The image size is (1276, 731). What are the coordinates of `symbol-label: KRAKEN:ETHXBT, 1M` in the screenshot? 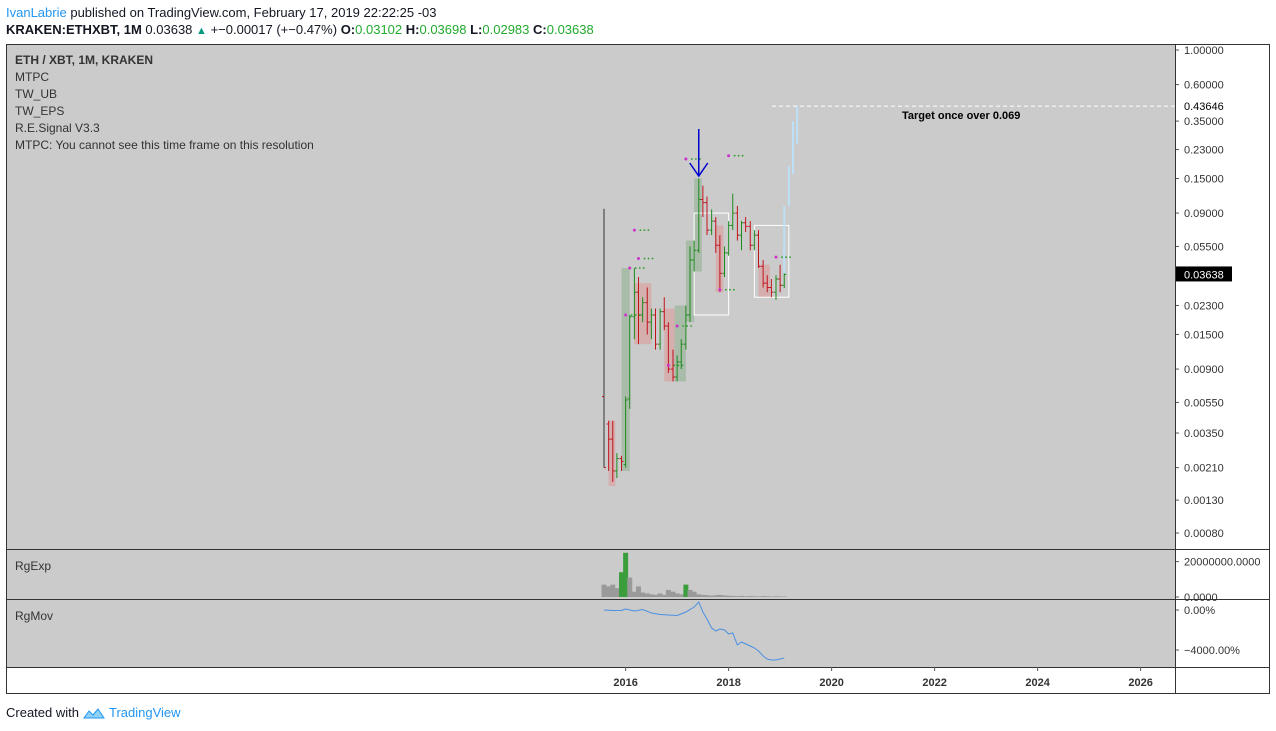 It's located at (74, 29).